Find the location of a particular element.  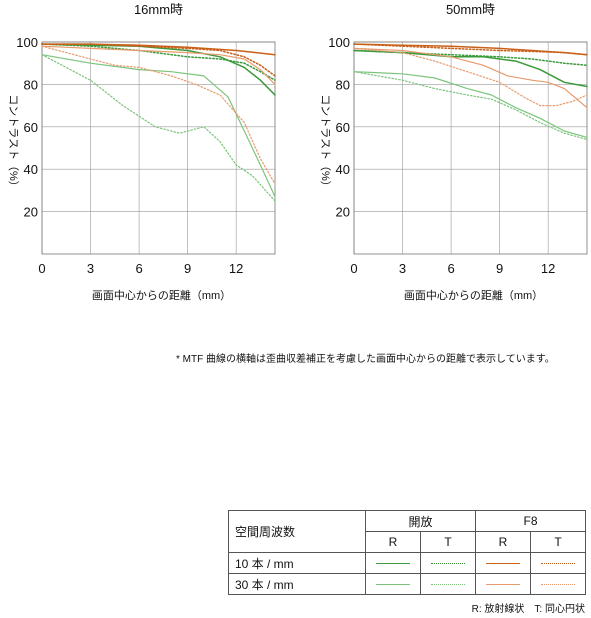

legend-row-30: 30 本 / mm is located at coordinates (407, 584).